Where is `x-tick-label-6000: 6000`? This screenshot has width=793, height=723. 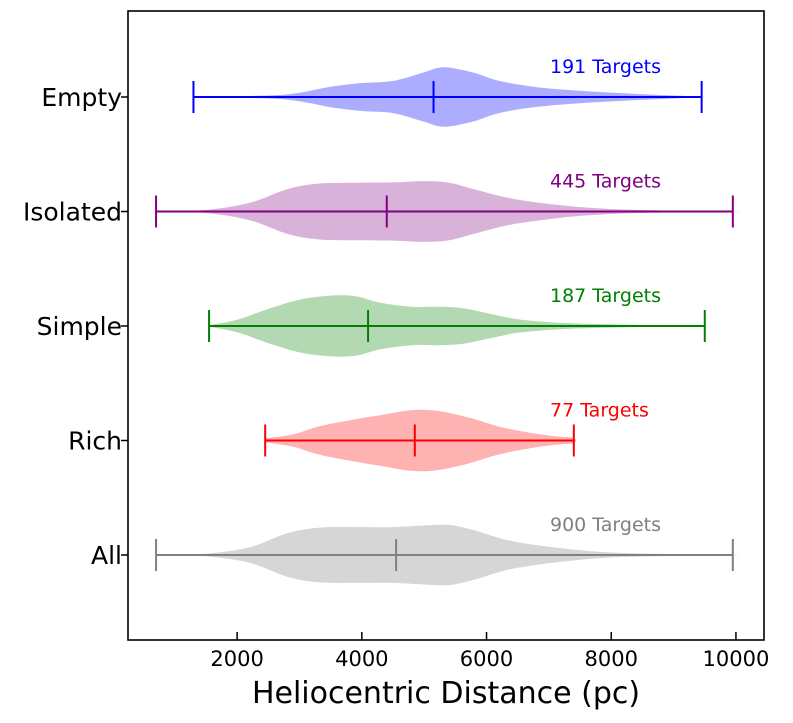
x-tick-label-6000: 6000 is located at coordinates (486, 659).